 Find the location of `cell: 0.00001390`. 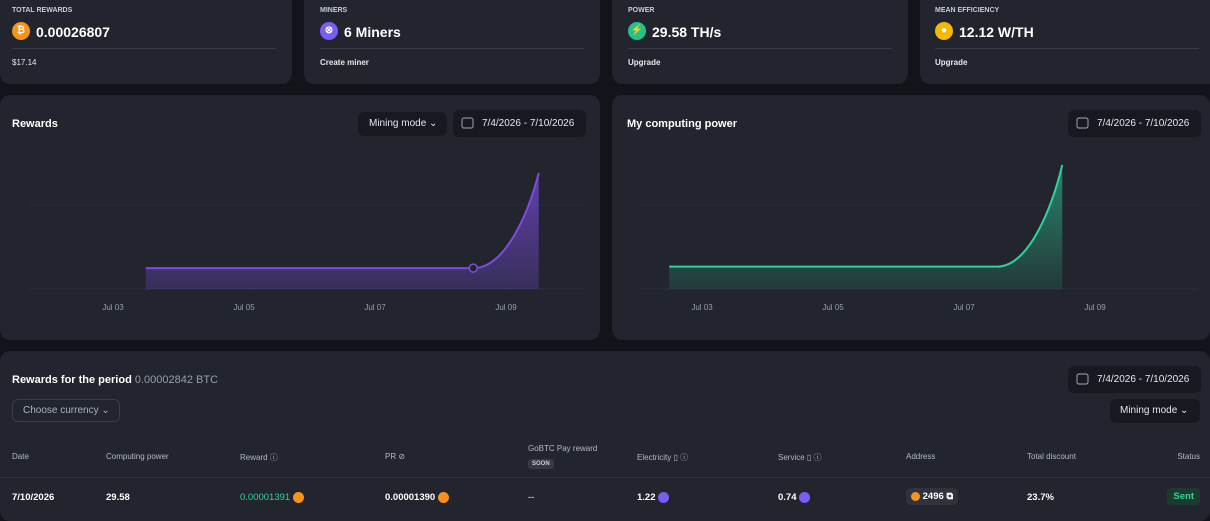

cell: 0.00001390 is located at coordinates (417, 497).